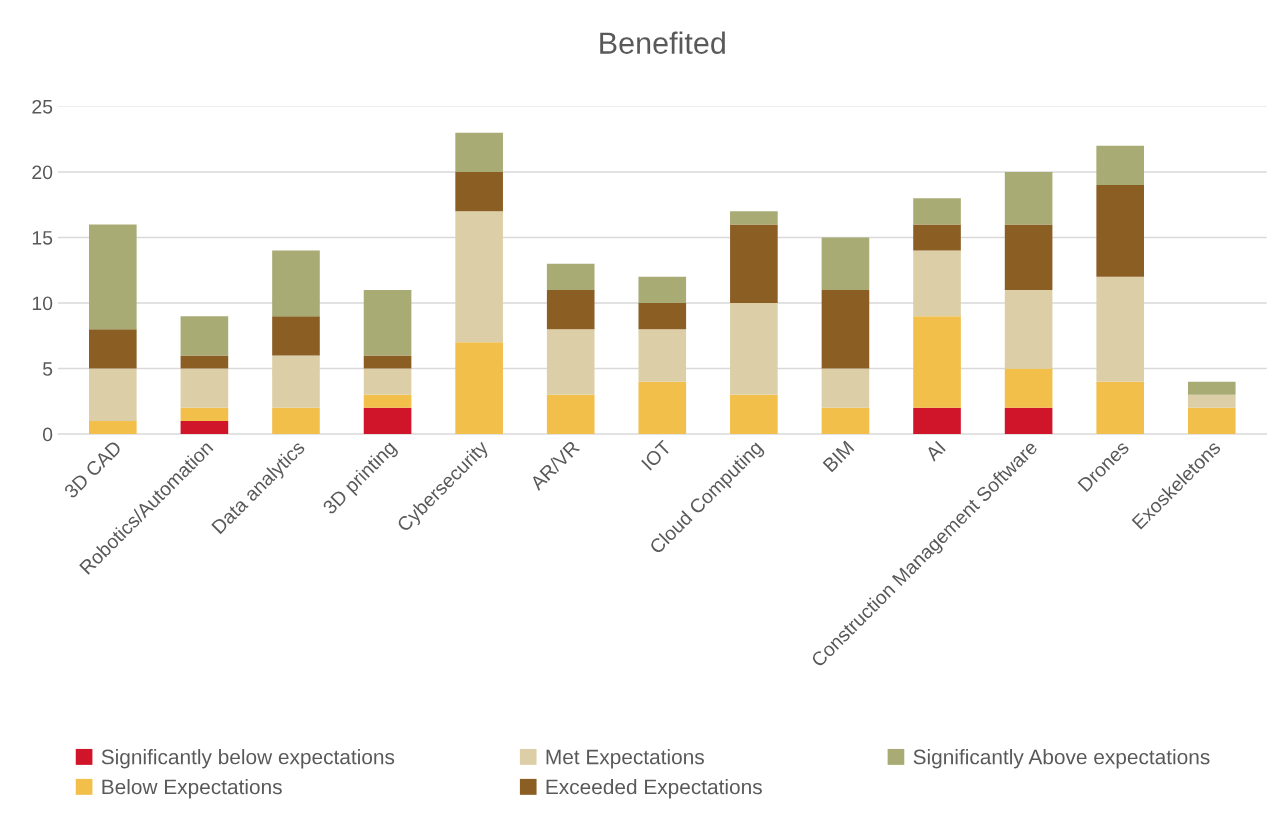 The height and width of the screenshot is (838, 1286). I want to click on legend-label: Significantly below expectations, so click(248, 759).